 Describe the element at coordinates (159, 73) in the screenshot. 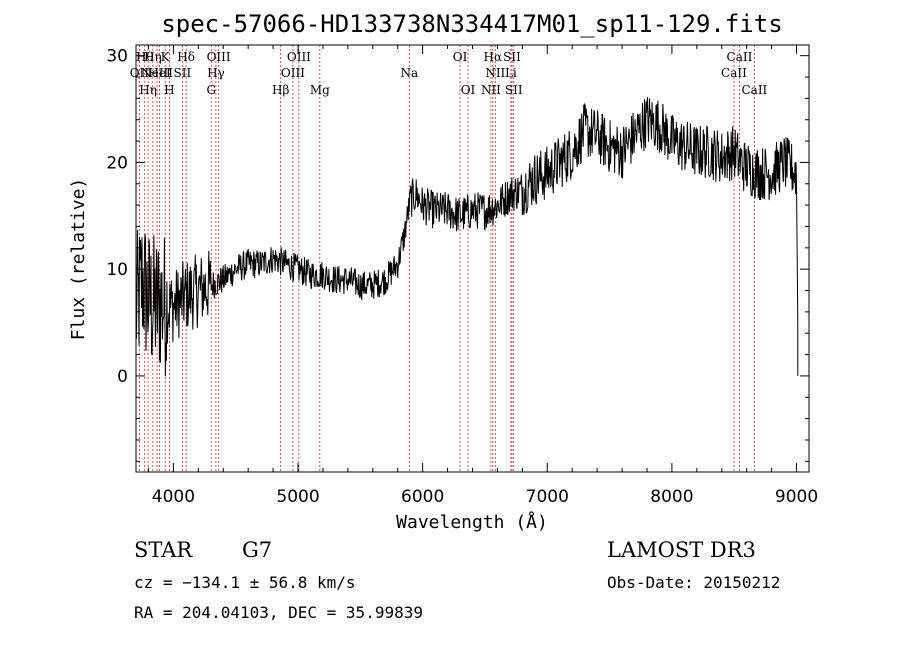

I see `line-label: HeI` at that location.